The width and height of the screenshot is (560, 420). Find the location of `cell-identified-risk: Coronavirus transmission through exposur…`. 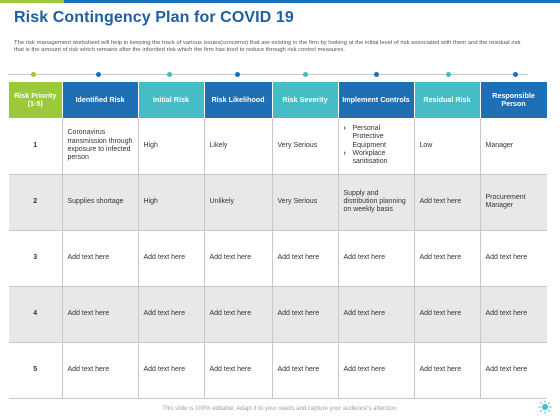

cell-identified-risk: Coronavirus transmission through exposur… is located at coordinates (100, 146).